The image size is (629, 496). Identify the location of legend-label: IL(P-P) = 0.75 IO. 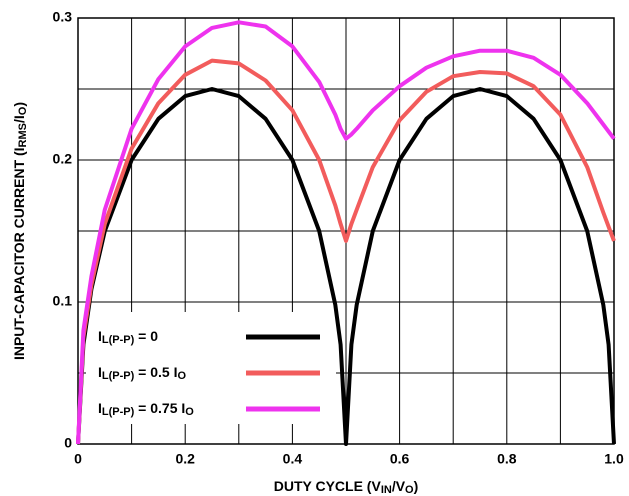
(146, 409).